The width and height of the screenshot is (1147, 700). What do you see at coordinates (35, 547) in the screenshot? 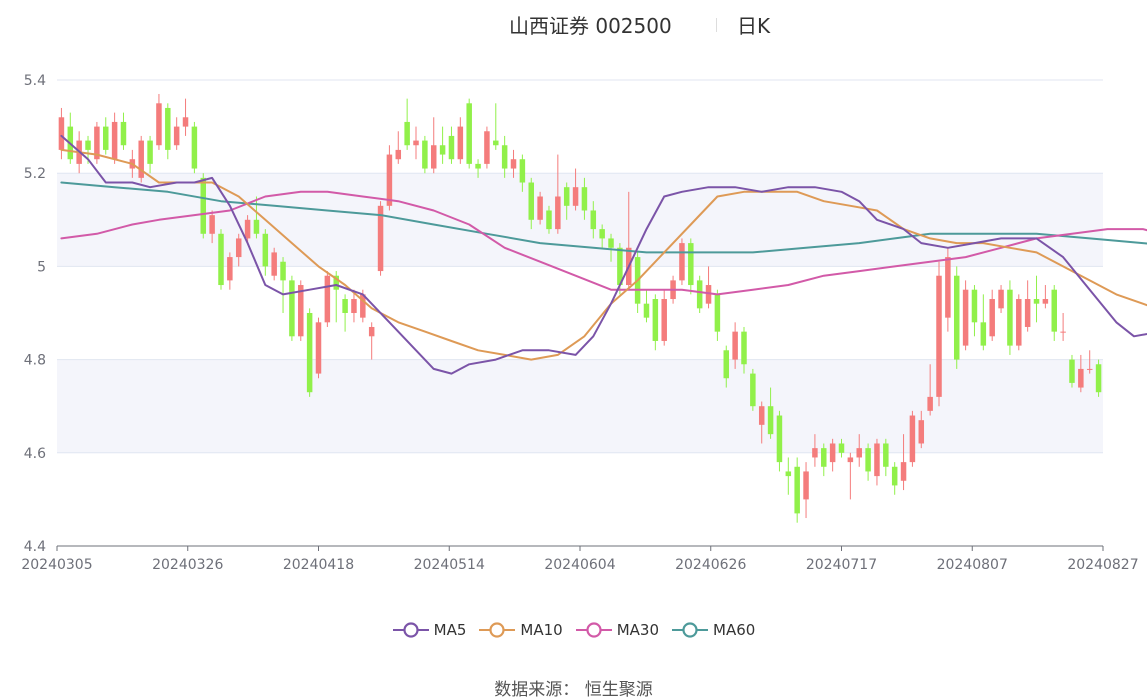
I see `y-tick-label: 4.4` at bounding box center [35, 547].